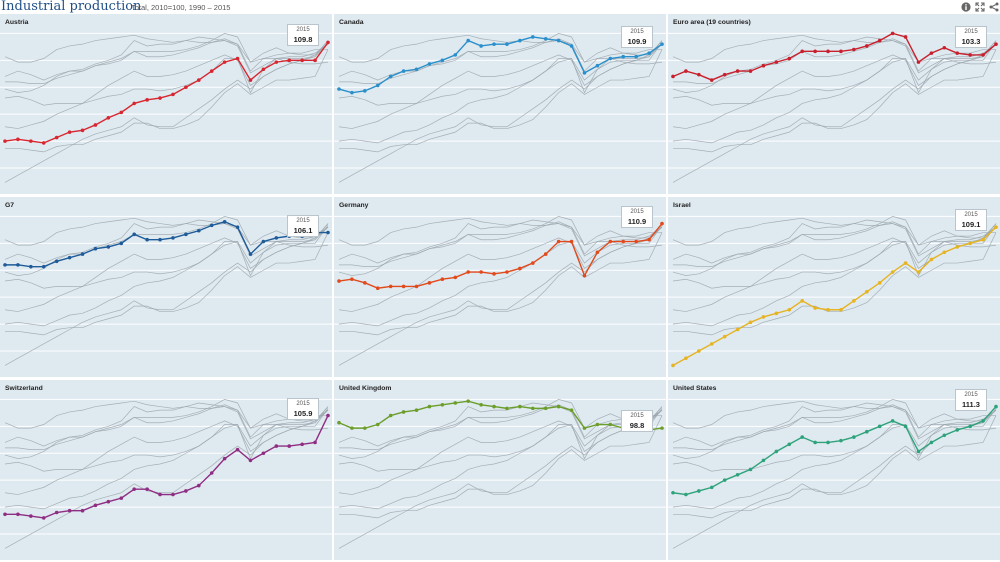  Describe the element at coordinates (263, 241) in the screenshot. I see `data-point-g7-2010` at that location.